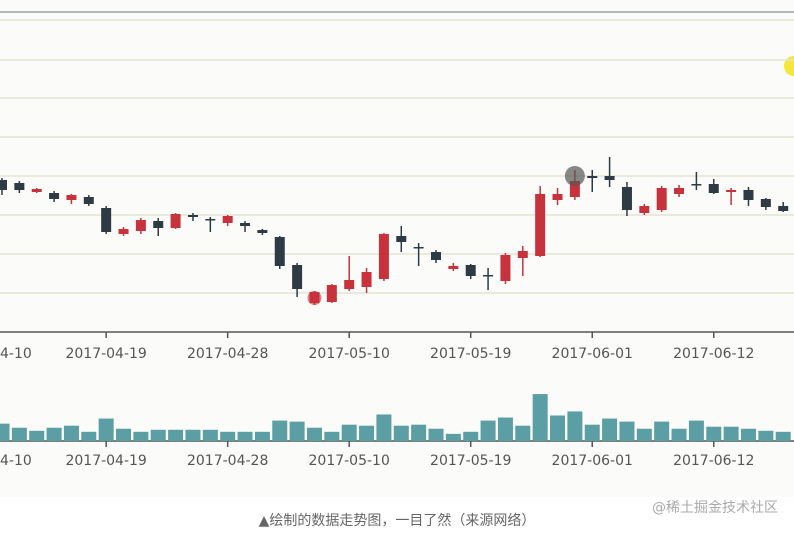  Describe the element at coordinates (397, 520) in the screenshot. I see `caption: ▲绘制的数据走势图，一目了然（来源网络）` at that location.